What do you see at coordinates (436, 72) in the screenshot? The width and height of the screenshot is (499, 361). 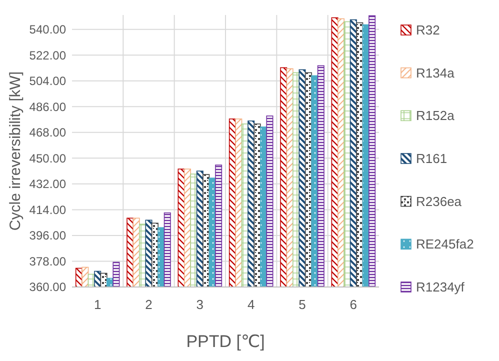 I see `legend-label: R134a` at bounding box center [436, 72].